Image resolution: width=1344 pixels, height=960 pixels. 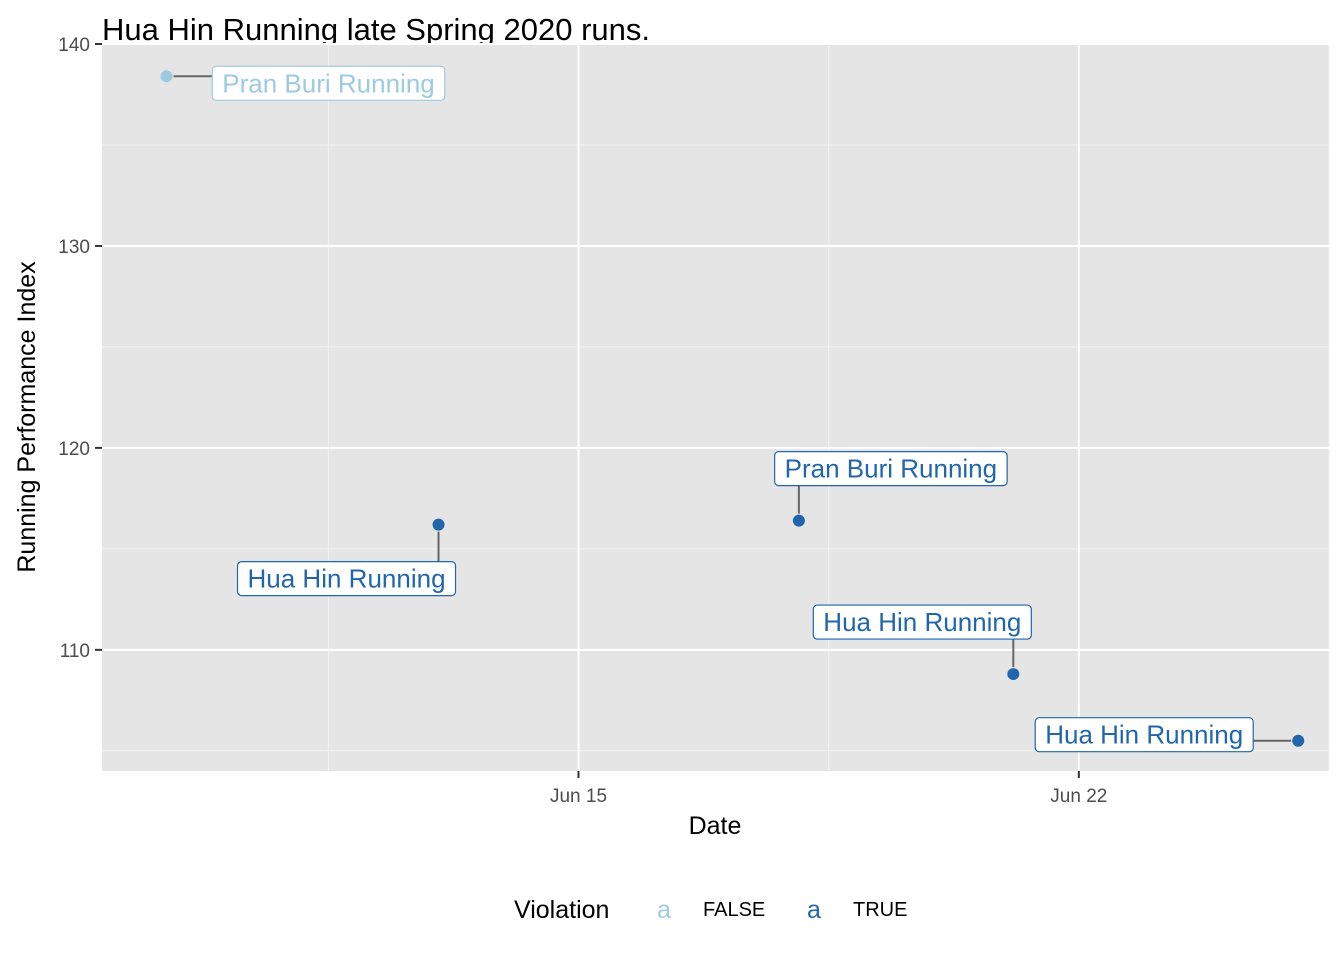 I want to click on chart-title: Hua Hin Running late Spring 2020 runs., so click(x=376, y=29).